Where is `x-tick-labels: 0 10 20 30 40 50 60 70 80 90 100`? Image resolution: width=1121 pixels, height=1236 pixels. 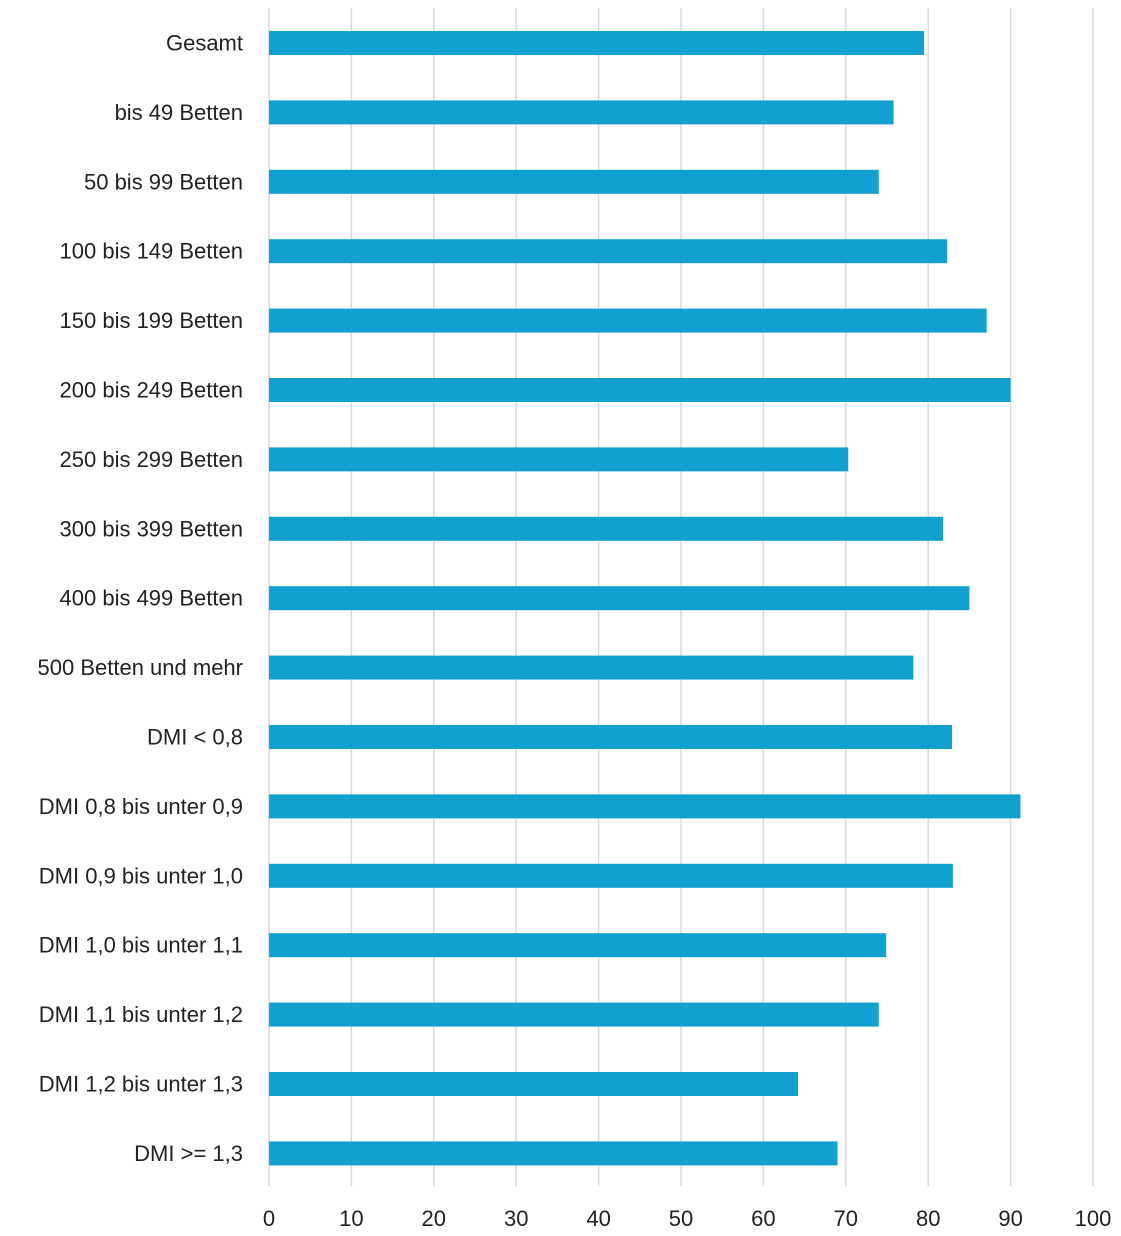
x-tick-labels: 0 10 20 30 40 50 60 70 80 90 100 is located at coordinates (687, 1218).